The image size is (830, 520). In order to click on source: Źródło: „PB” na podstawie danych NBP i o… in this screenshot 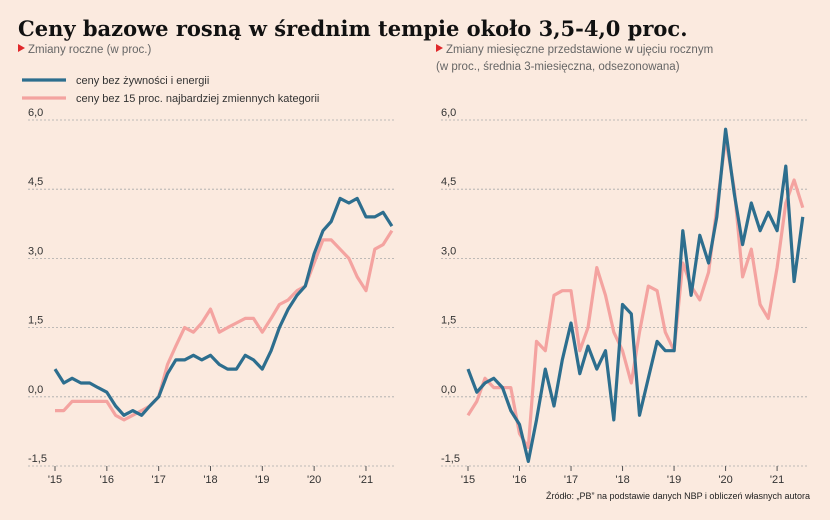, I will do `click(678, 496)`.